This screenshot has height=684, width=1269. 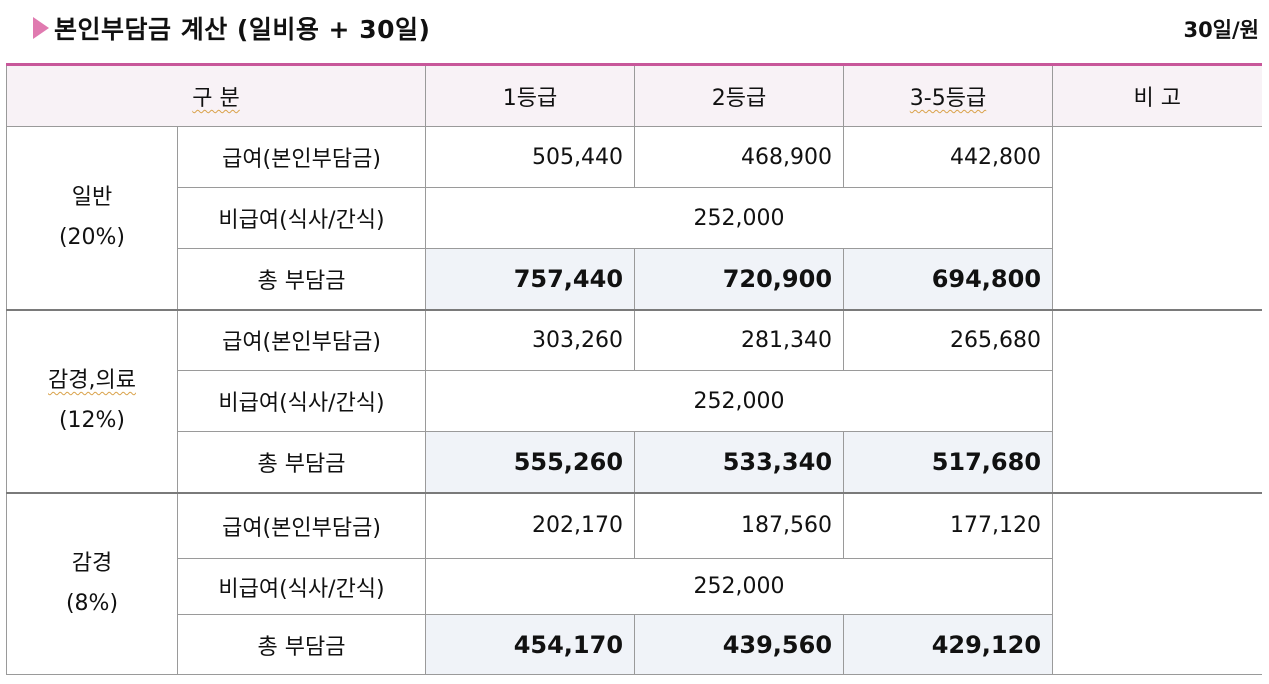 What do you see at coordinates (530, 525) in the screenshot?
I see `value-cell: 202,170` at bounding box center [530, 525].